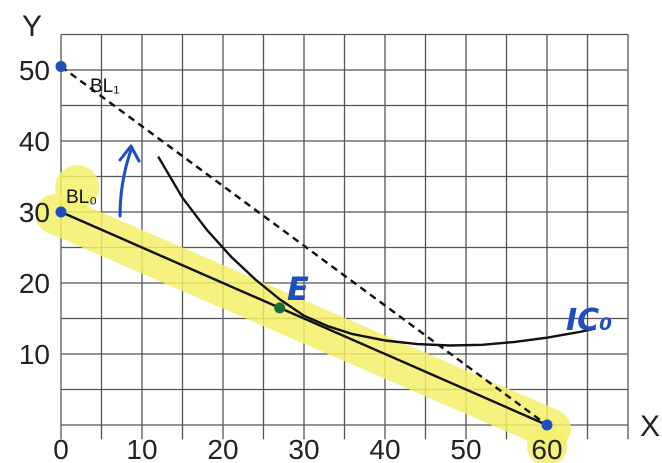 The width and height of the screenshot is (662, 463). What do you see at coordinates (81, 197) in the screenshot?
I see `label-bl0: BL₀` at bounding box center [81, 197].